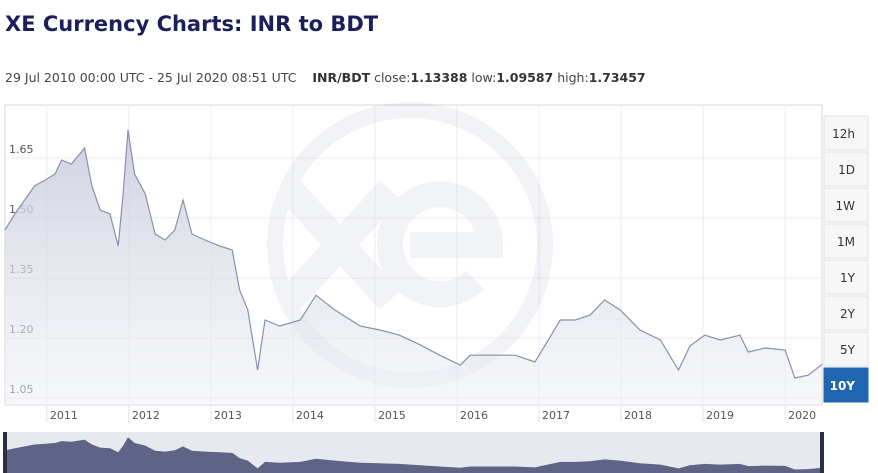 Image resolution: width=878 pixels, height=473 pixels. I want to click on x-tick-label: 2013, so click(228, 415).